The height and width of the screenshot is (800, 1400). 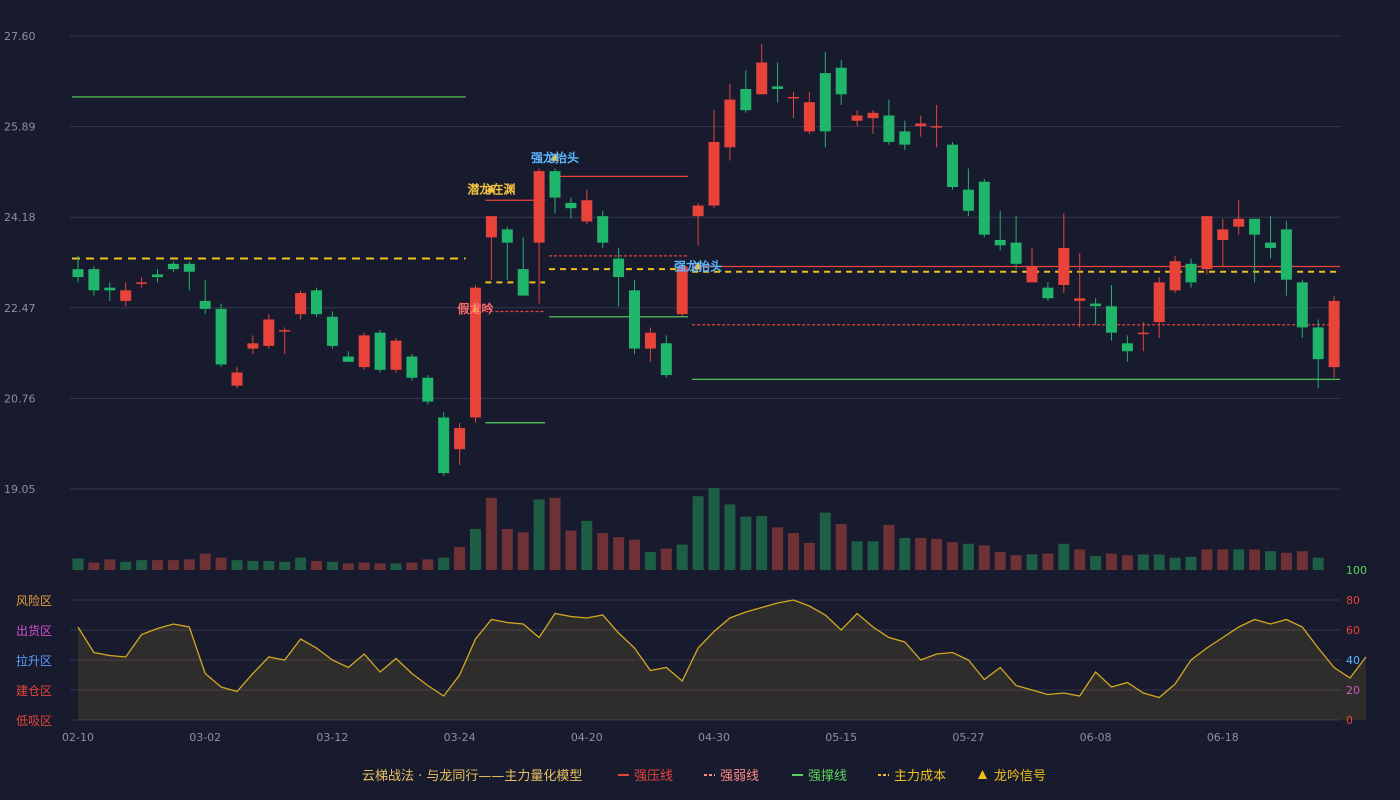 I want to click on zone-label: 低吸区, so click(x=34, y=721).